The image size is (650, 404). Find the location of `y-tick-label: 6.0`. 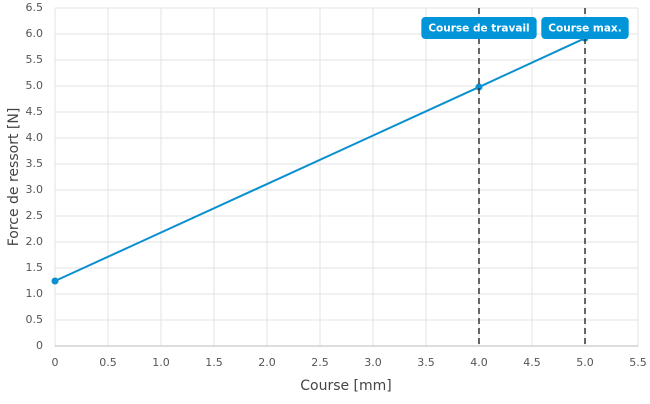

y-tick-label: 6.0 is located at coordinates (35, 33).